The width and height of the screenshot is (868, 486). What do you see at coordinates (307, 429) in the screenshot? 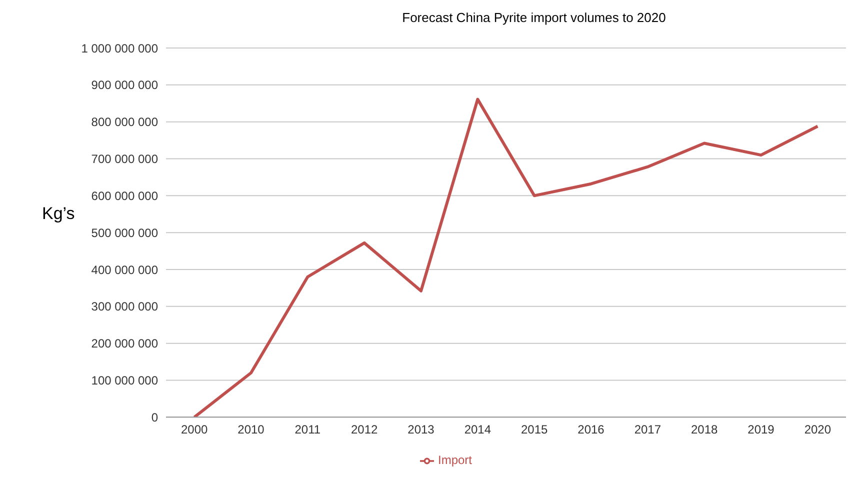
I see `x-tick-label: 2011` at bounding box center [307, 429].